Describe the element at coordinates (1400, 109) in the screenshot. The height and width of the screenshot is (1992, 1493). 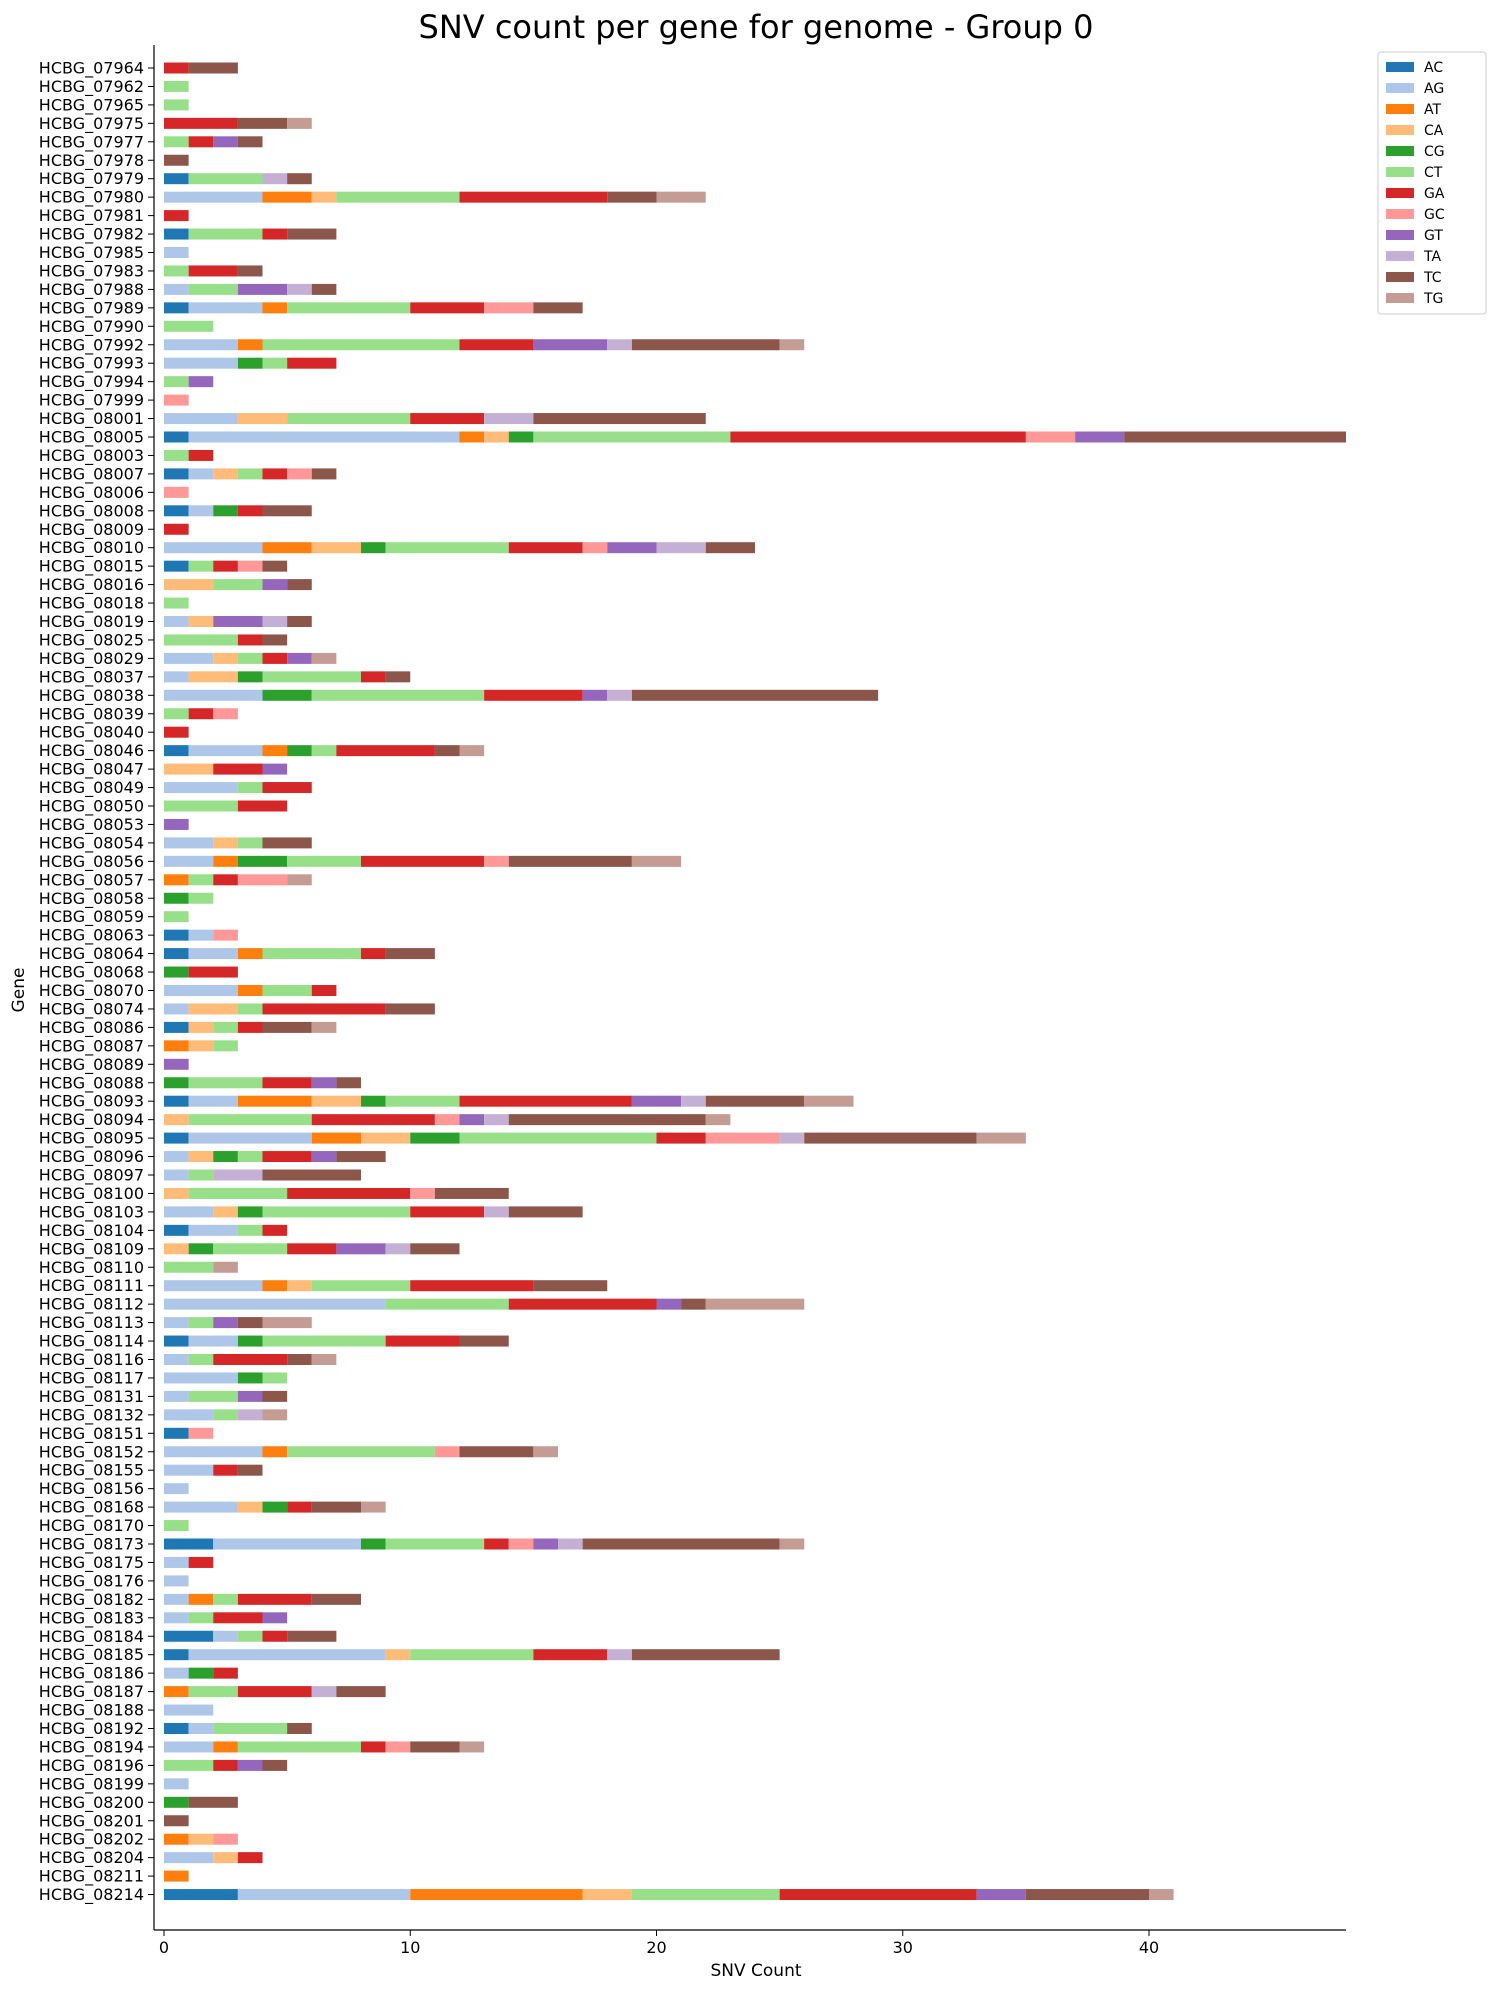
I see `legend-swatch-at` at that location.